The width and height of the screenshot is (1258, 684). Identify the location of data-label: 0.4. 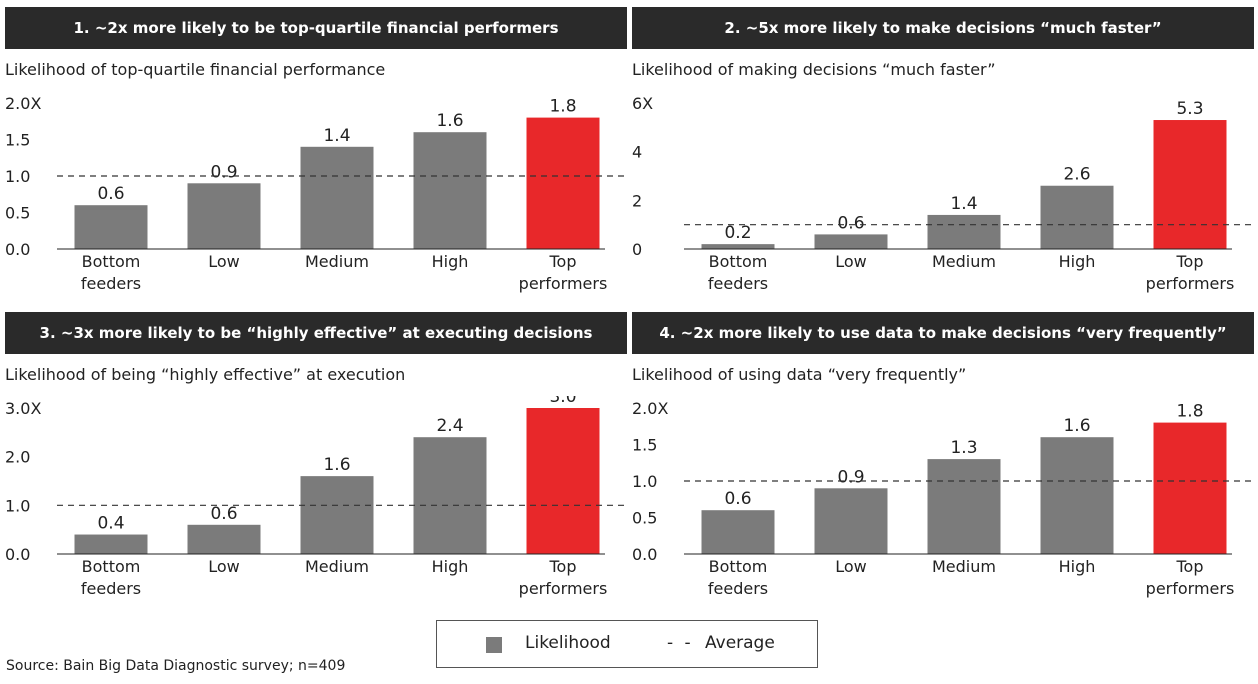
(110, 524).